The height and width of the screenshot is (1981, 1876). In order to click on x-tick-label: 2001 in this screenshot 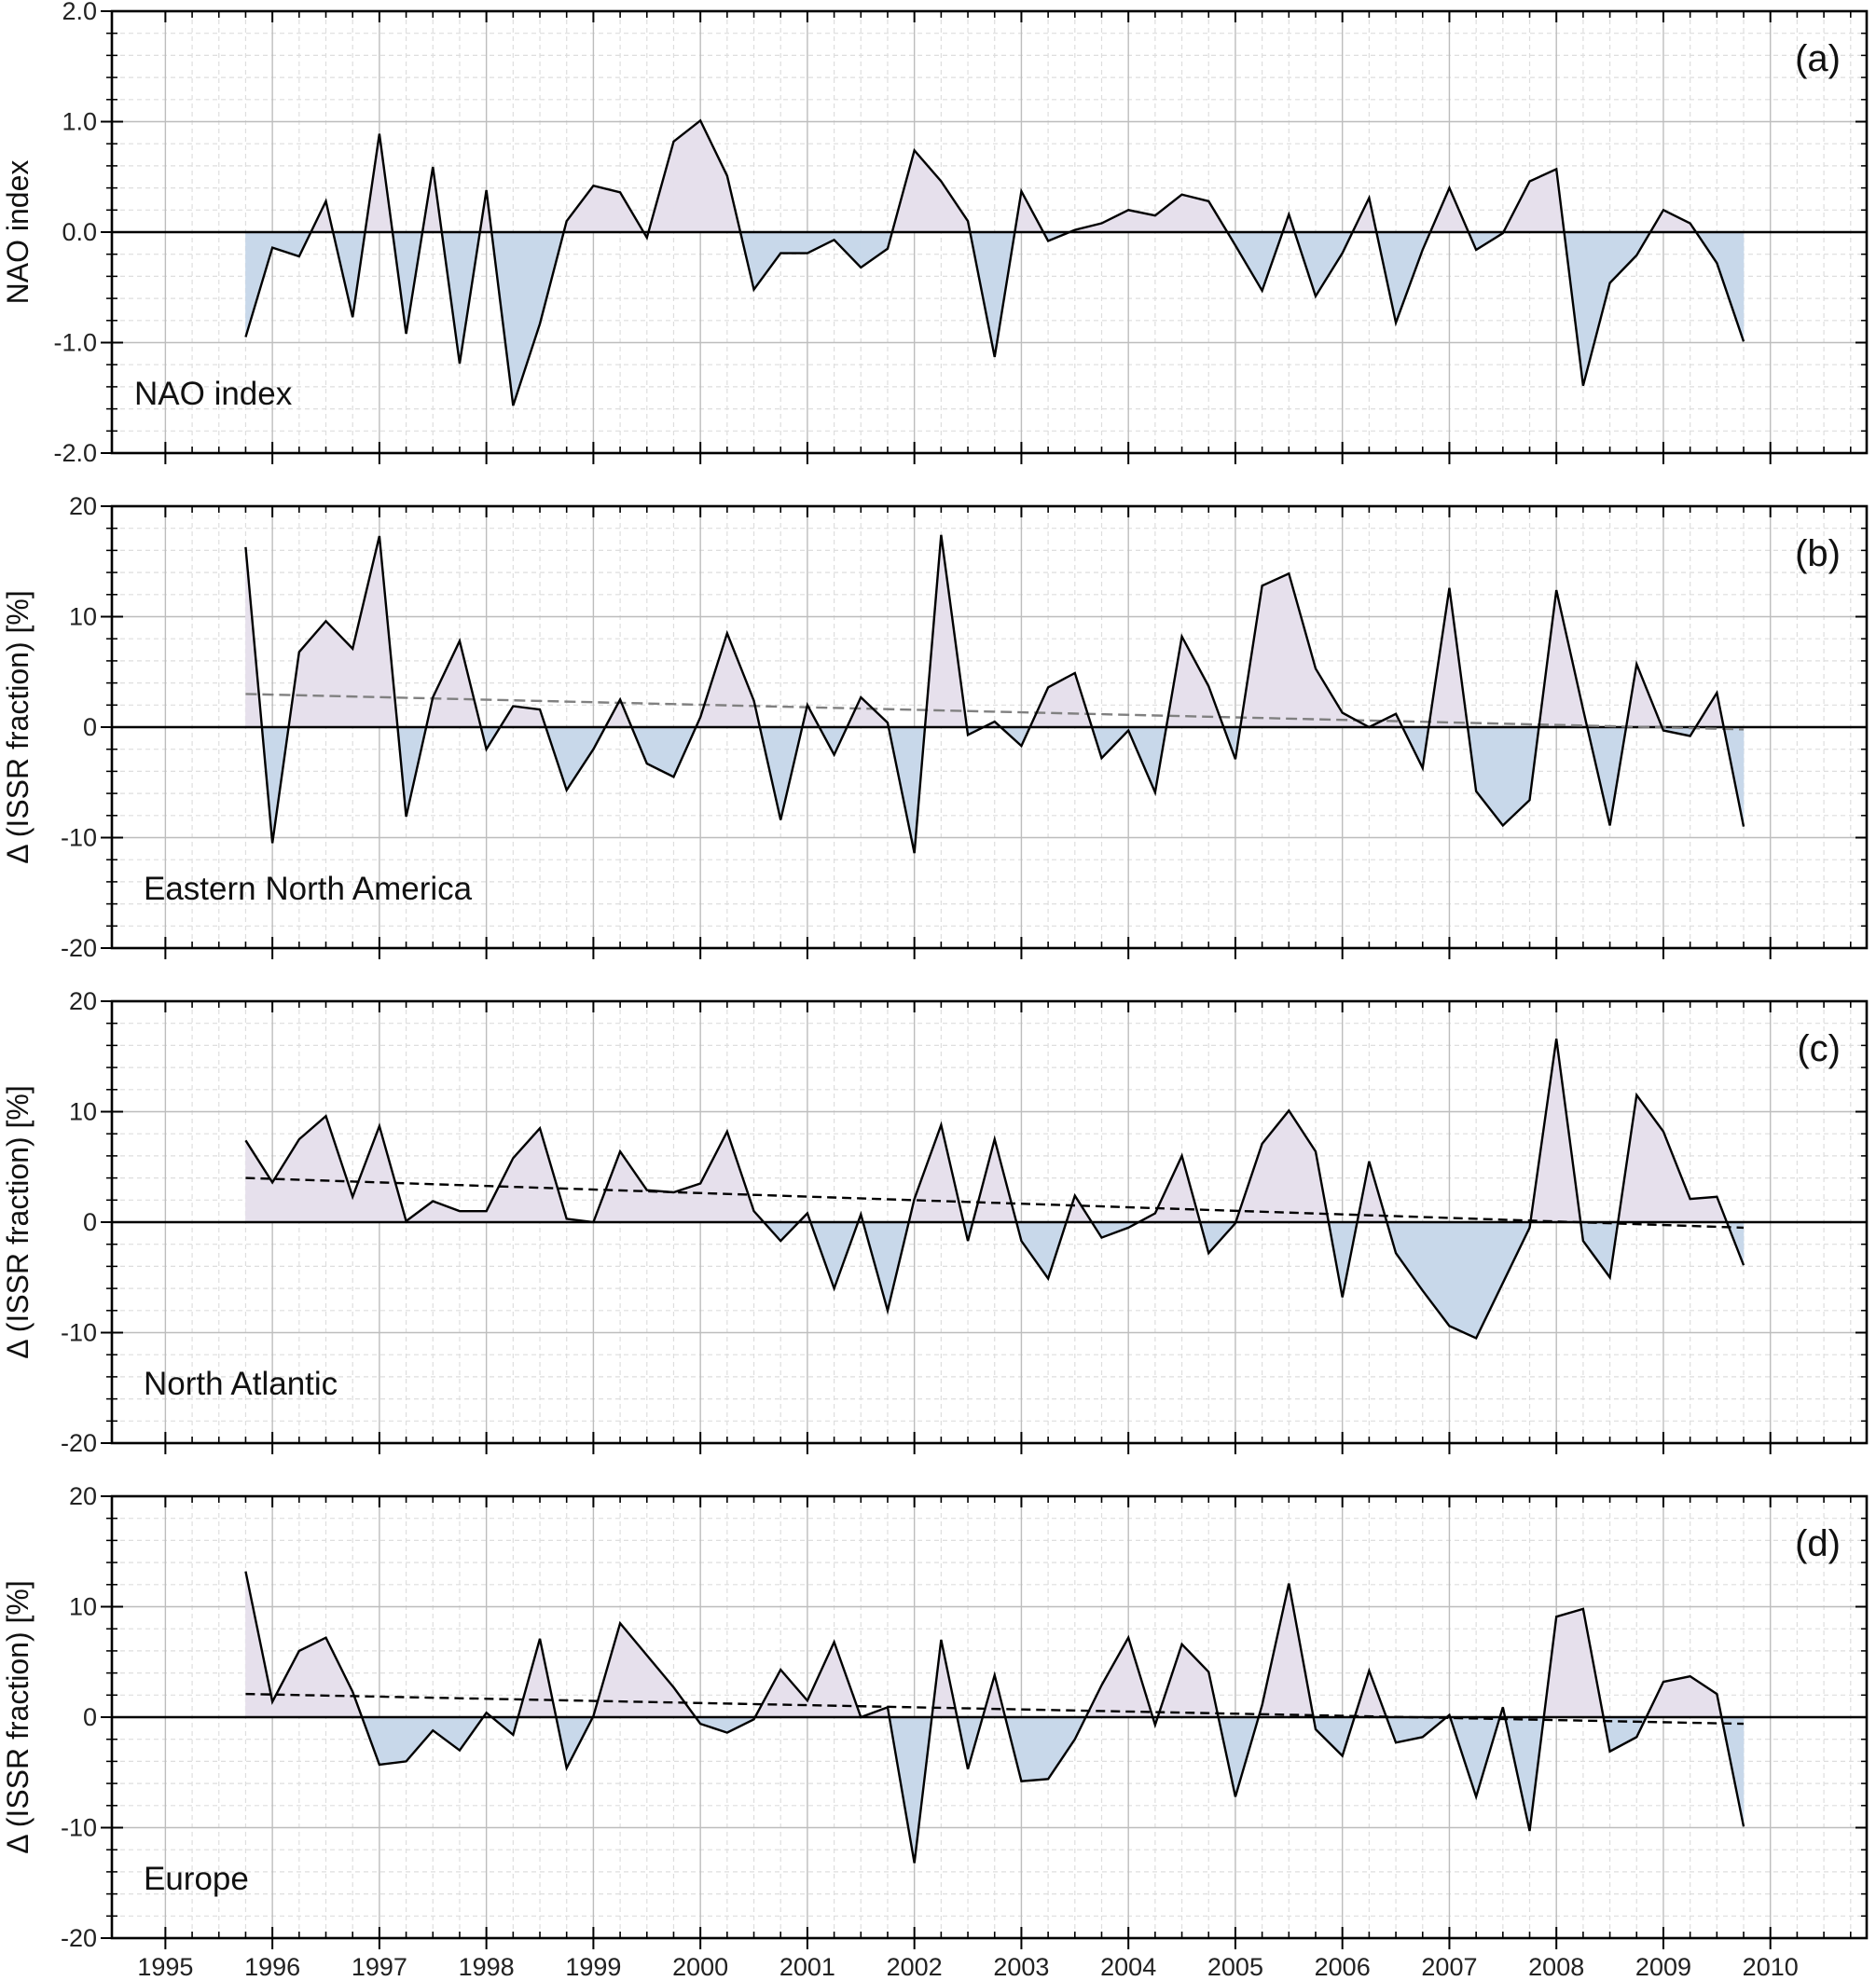, I will do `click(807, 1967)`.